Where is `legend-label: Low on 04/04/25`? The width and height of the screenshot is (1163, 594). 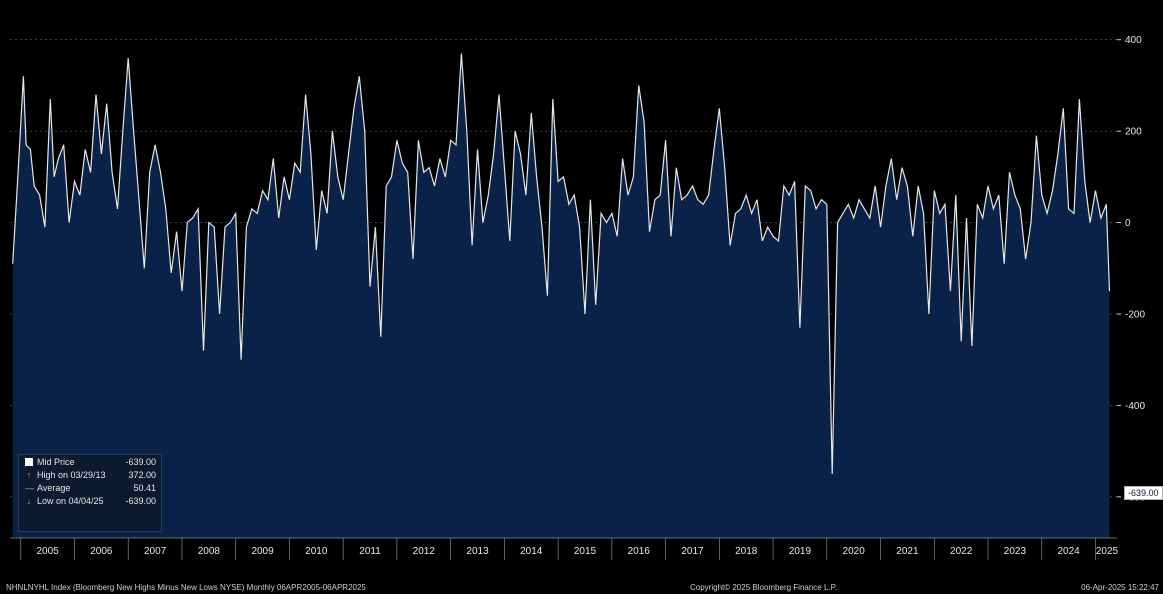
legend-label: Low on 04/04/25 is located at coordinates (70, 501).